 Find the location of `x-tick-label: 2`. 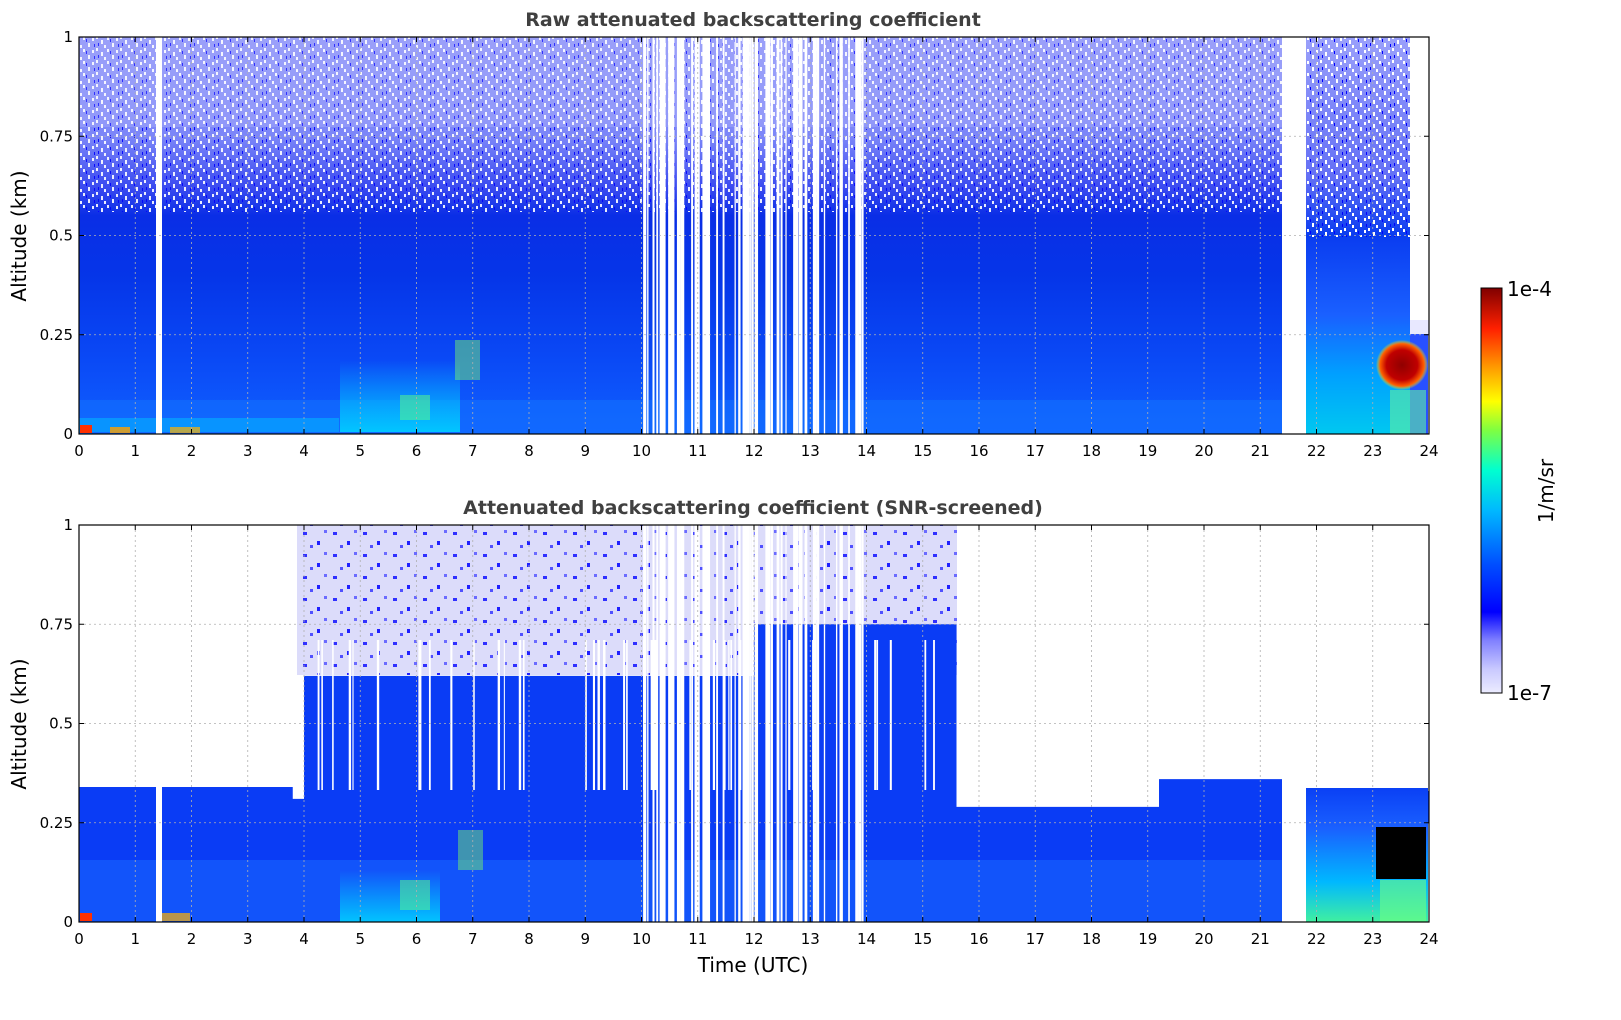

x-tick-label: 2 is located at coordinates (192, 939).